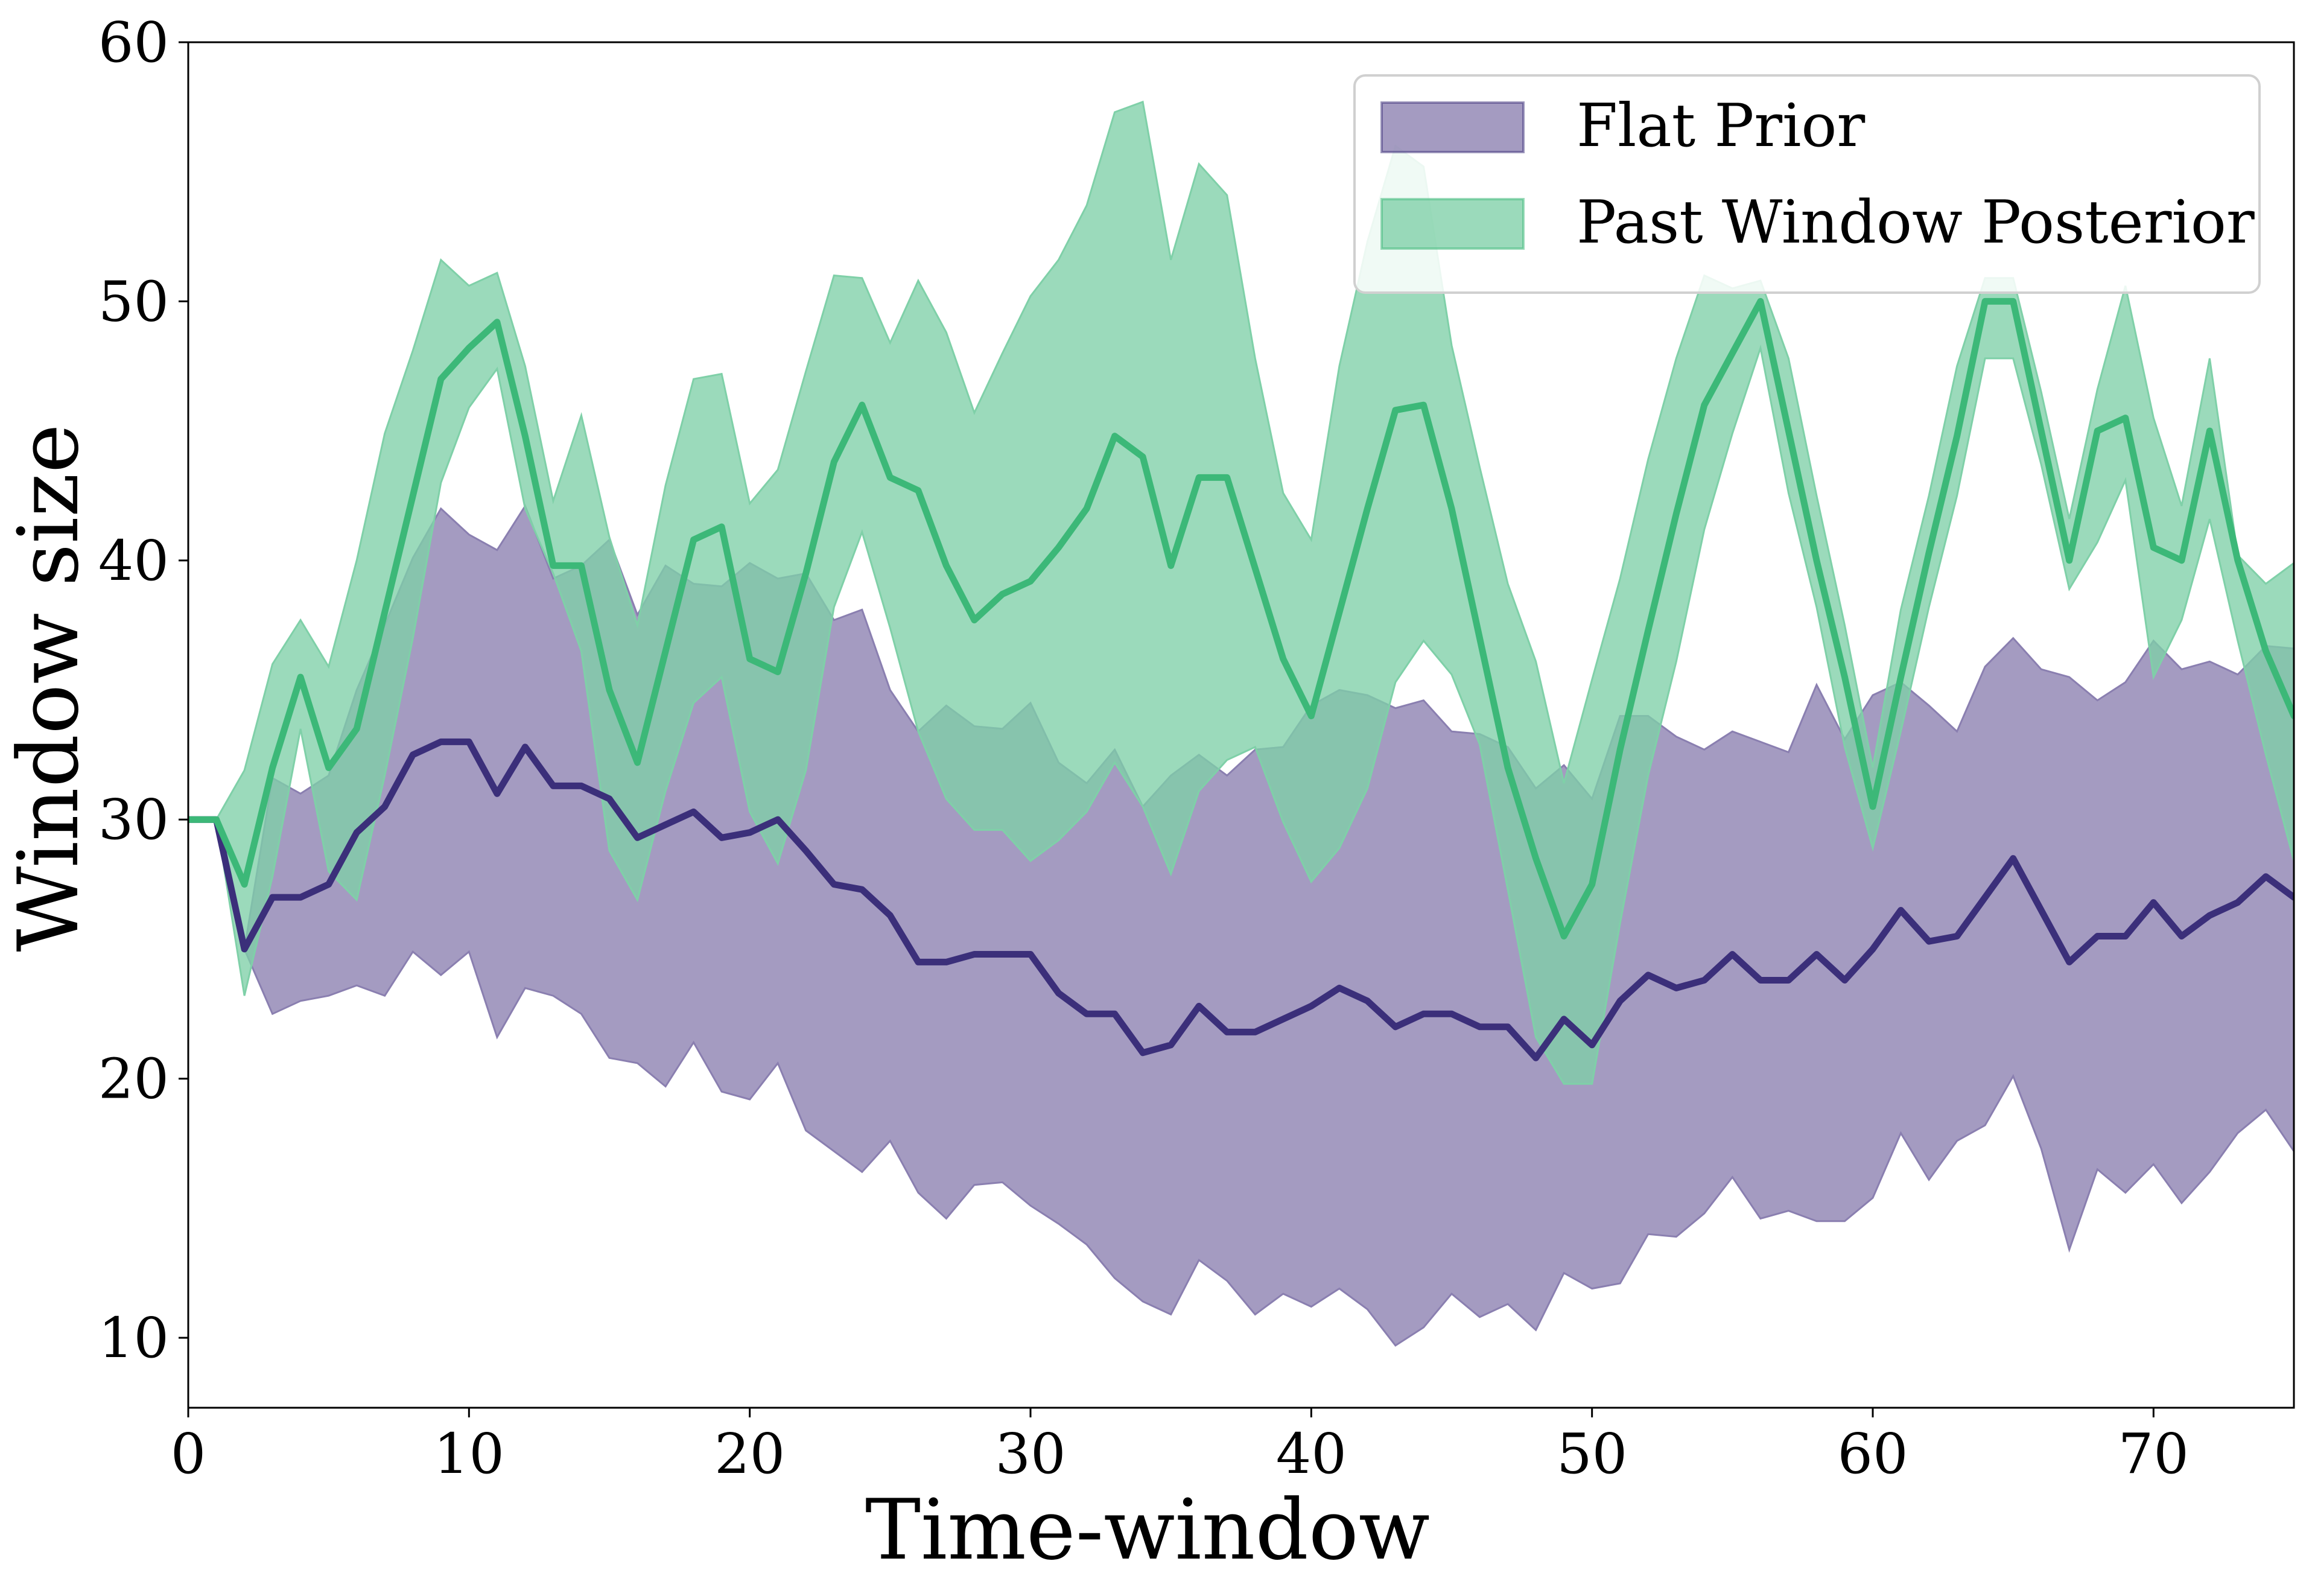 This screenshot has width=2312, height=1596. I want to click on legend: Flat Prior Past Window Posterior, so click(1807, 184).